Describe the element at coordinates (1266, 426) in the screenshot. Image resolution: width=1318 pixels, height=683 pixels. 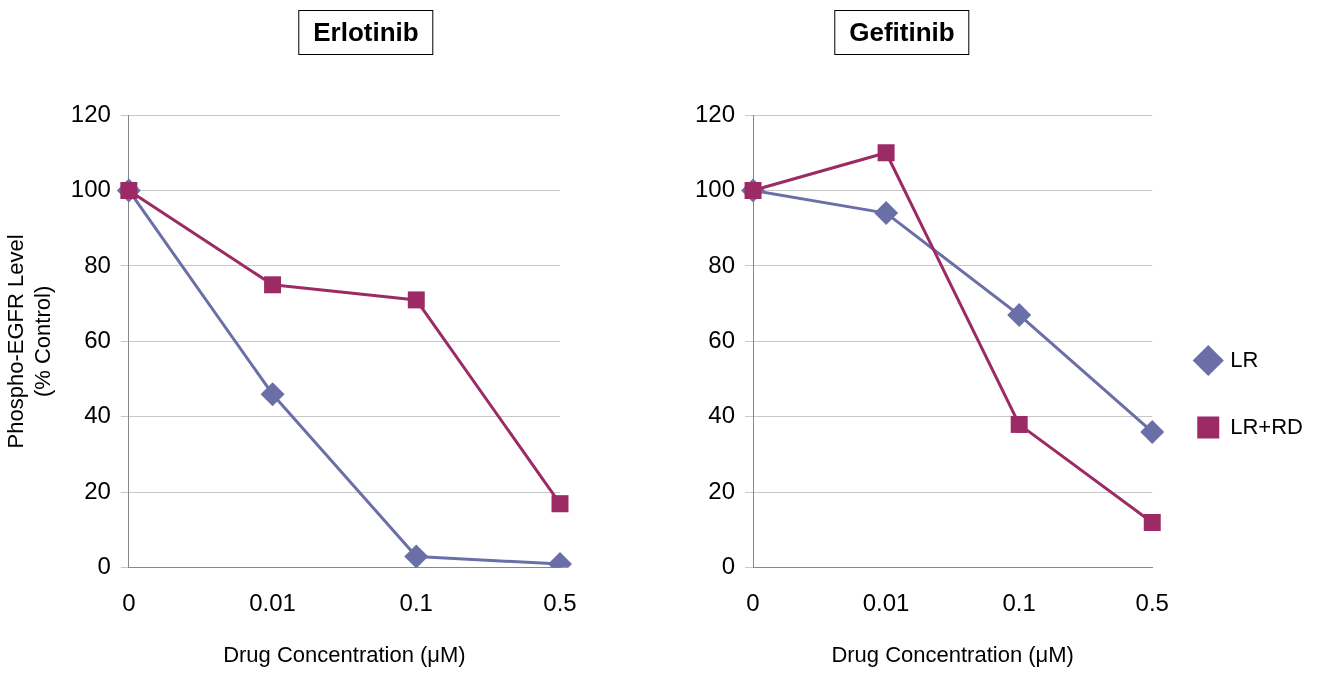
I see `legend-label: LR+RD` at that location.